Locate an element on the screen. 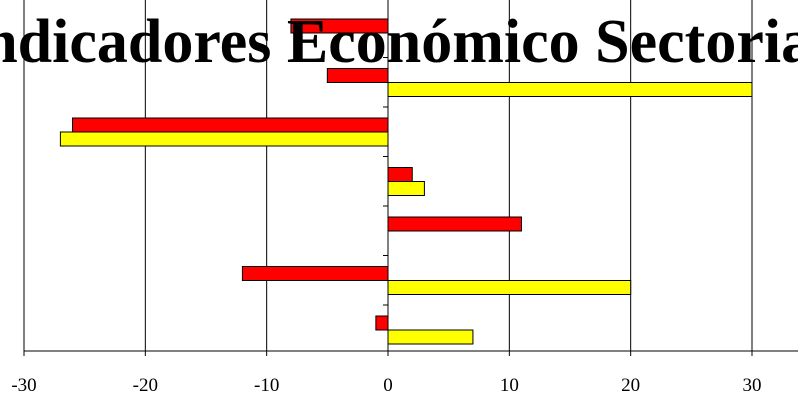  x-tick-label: 0 is located at coordinates (388, 385).